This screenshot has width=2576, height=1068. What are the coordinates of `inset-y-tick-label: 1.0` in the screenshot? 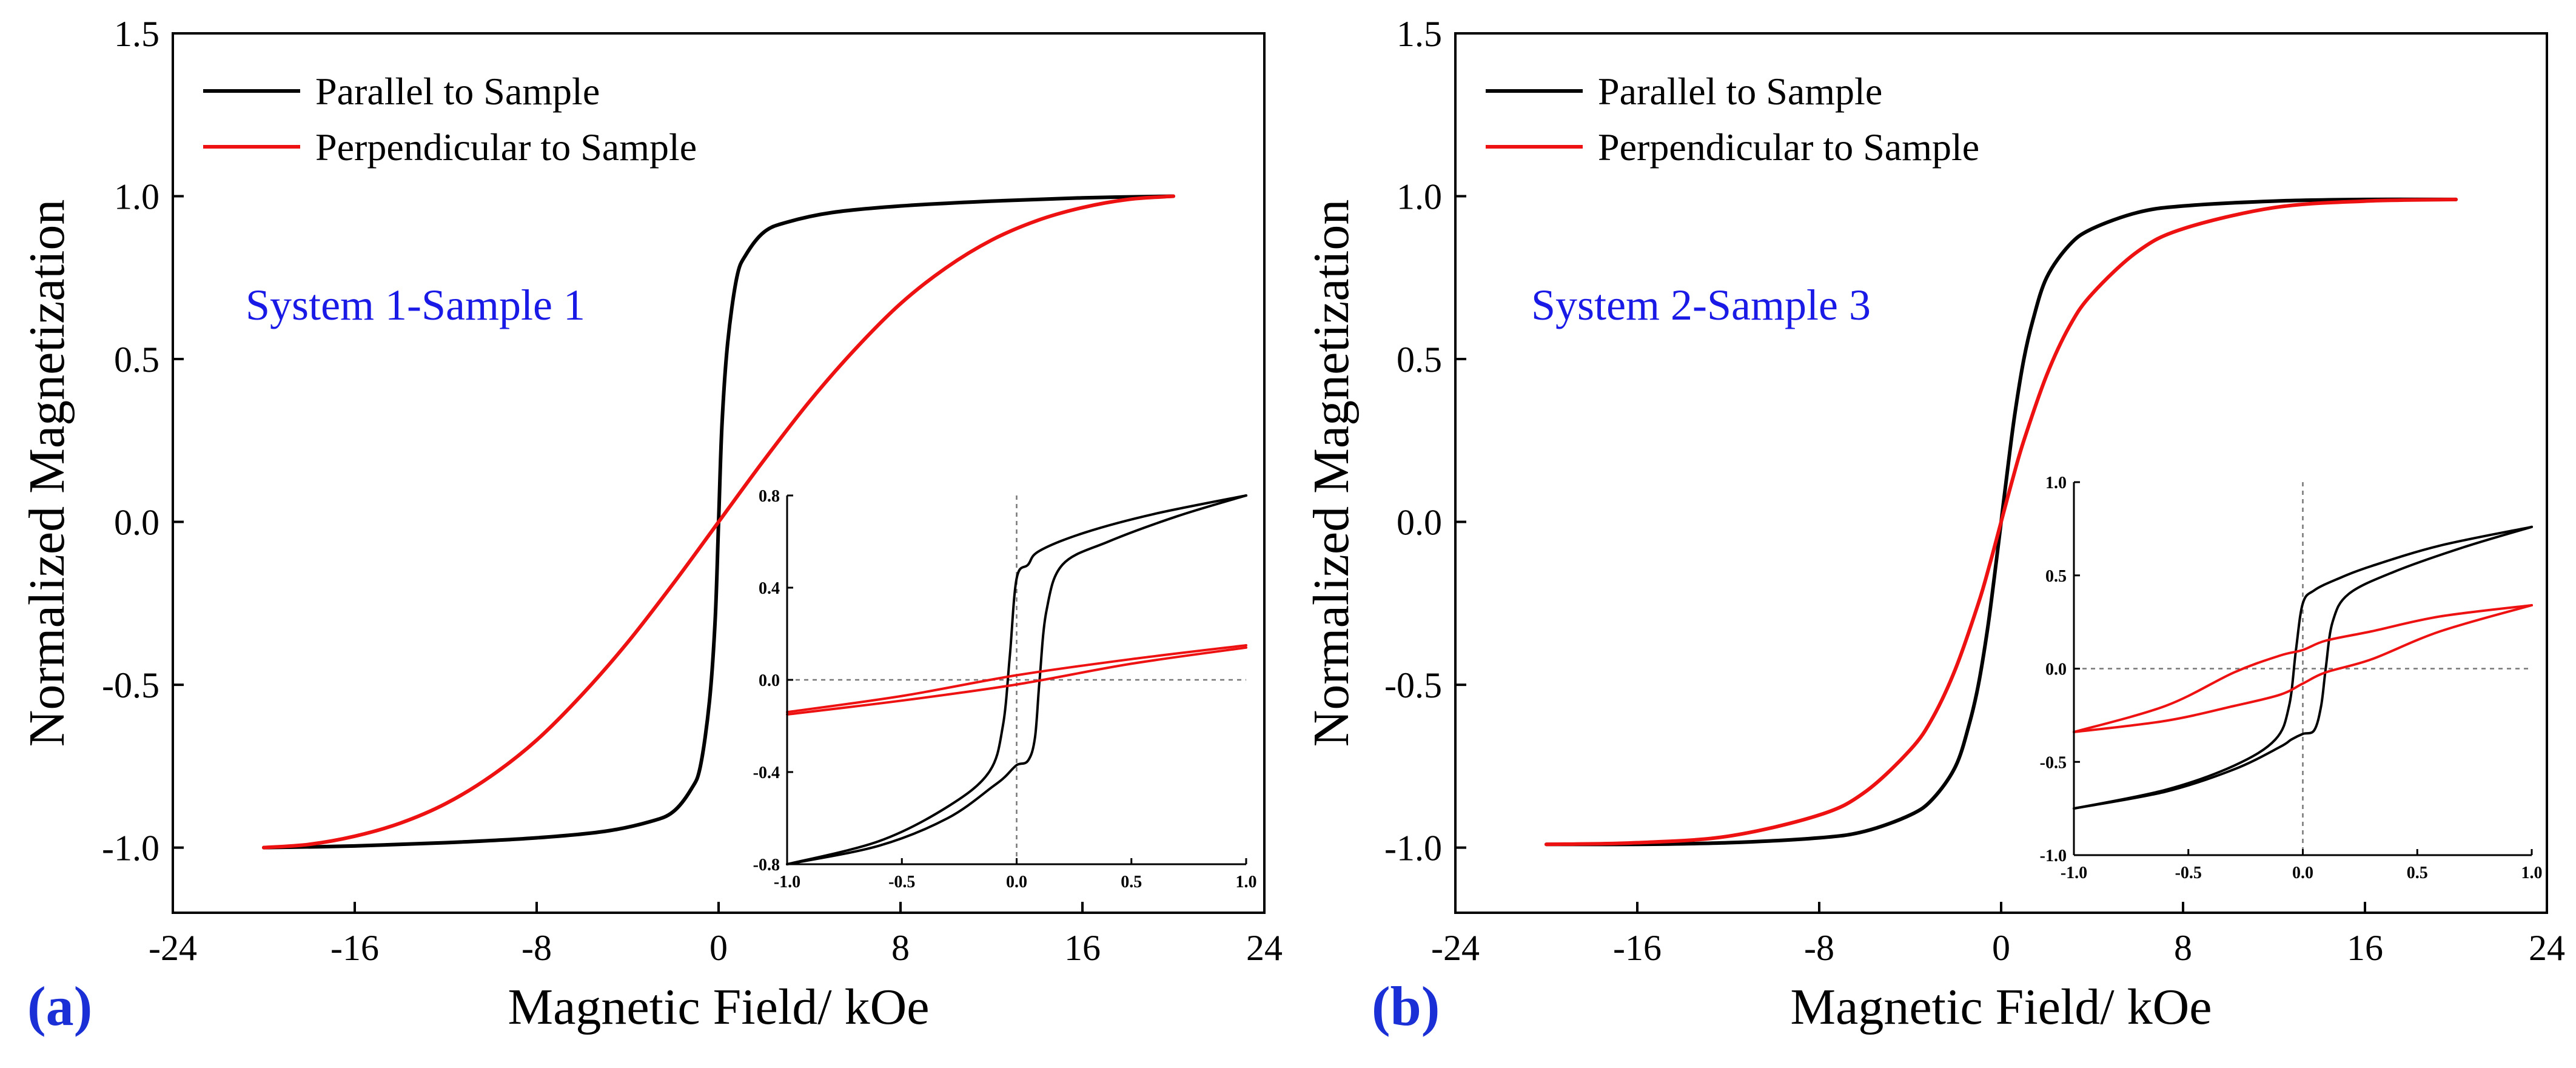 It's located at (2056, 483).